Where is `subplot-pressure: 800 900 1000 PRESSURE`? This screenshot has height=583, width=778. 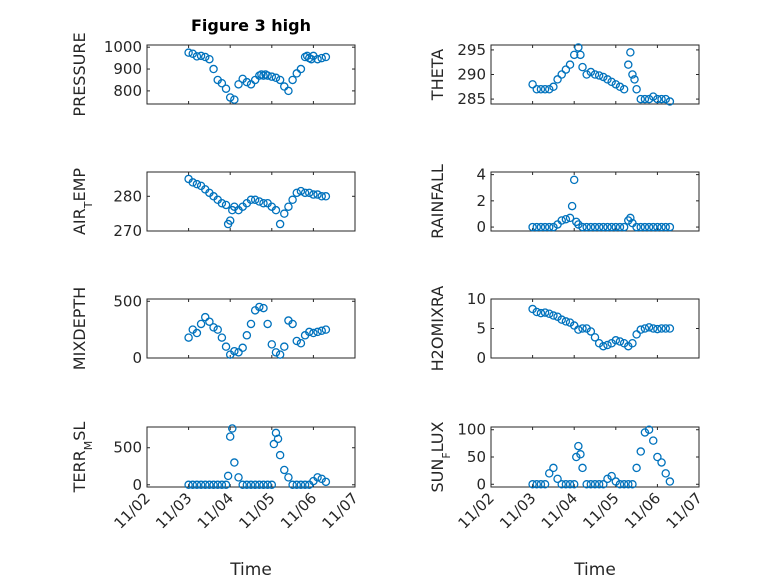 subplot-pressure: 800 900 1000 PRESSURE is located at coordinates (213, 74).